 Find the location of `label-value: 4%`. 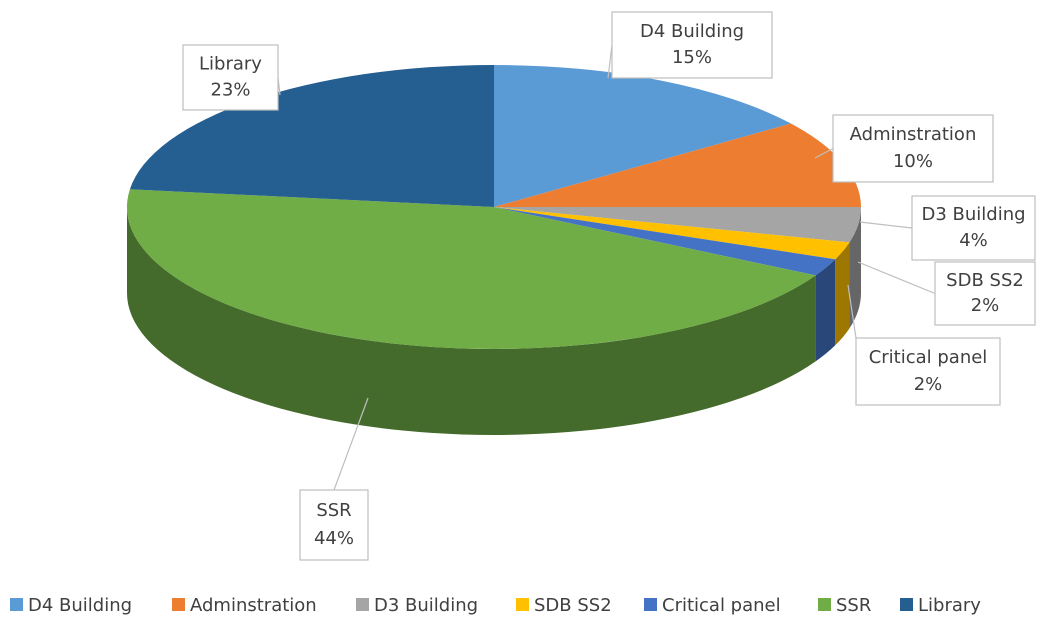

label-value: 4% is located at coordinates (973, 240).